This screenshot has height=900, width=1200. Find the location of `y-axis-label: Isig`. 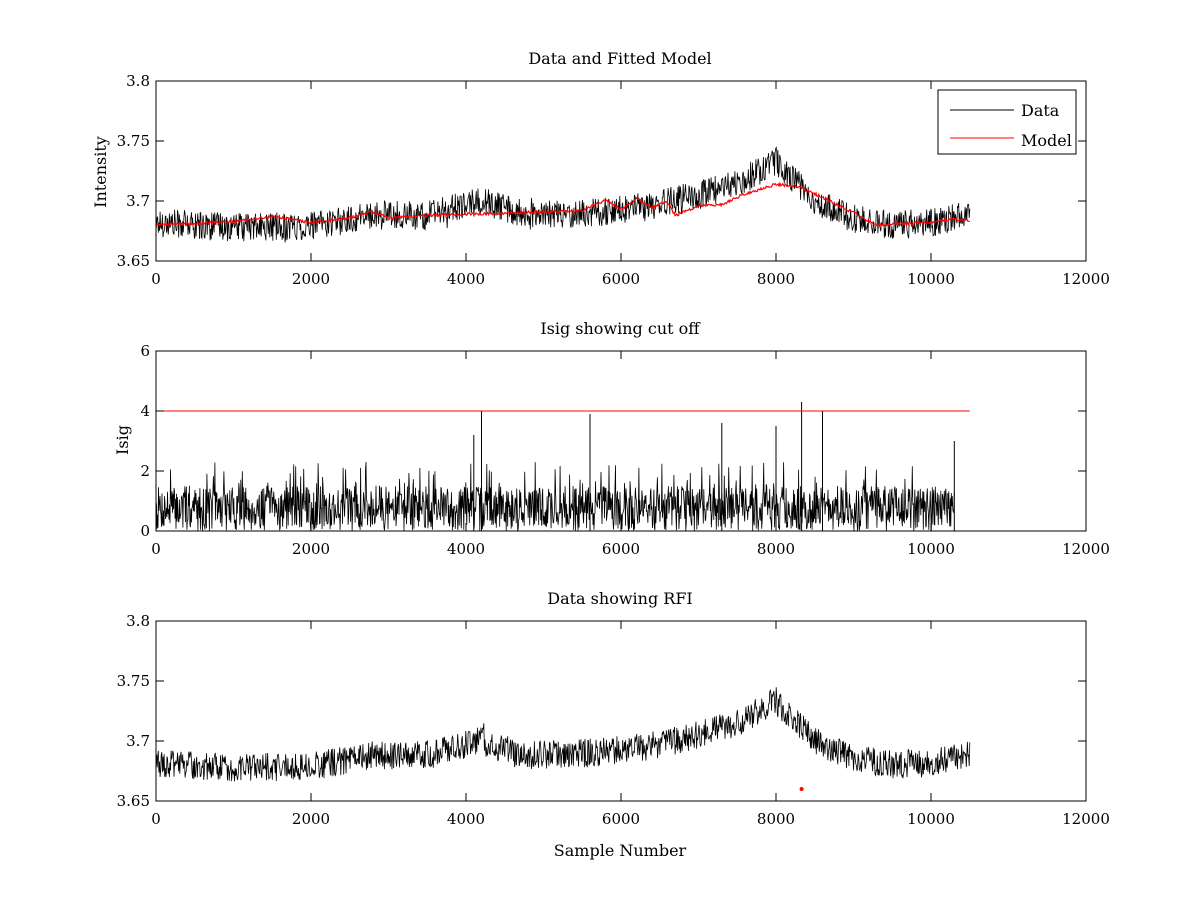

y-axis-label: Isig is located at coordinates (122, 440).